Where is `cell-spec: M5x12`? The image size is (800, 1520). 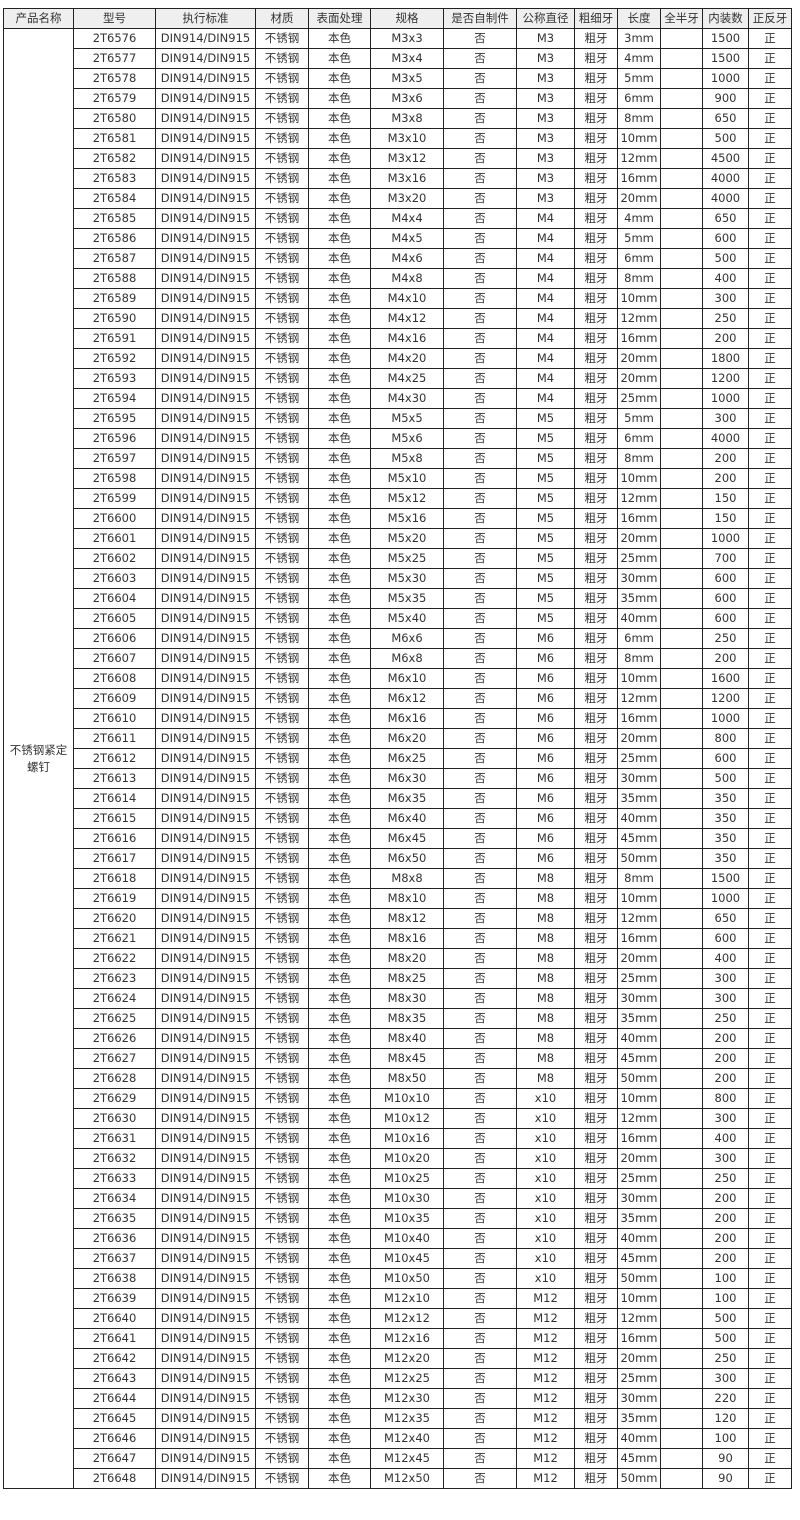
cell-spec: M5x12 is located at coordinates (407, 498).